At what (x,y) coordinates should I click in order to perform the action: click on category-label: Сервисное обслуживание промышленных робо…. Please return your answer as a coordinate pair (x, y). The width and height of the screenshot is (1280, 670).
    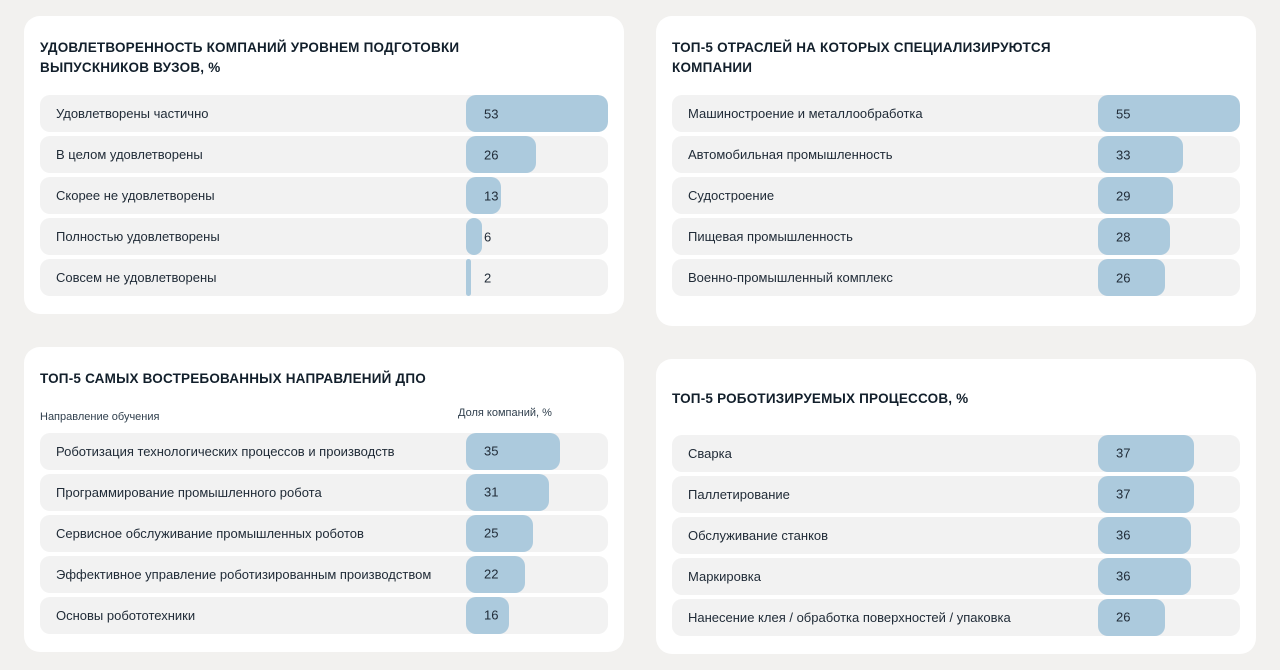
    Looking at the image, I should click on (210, 533).